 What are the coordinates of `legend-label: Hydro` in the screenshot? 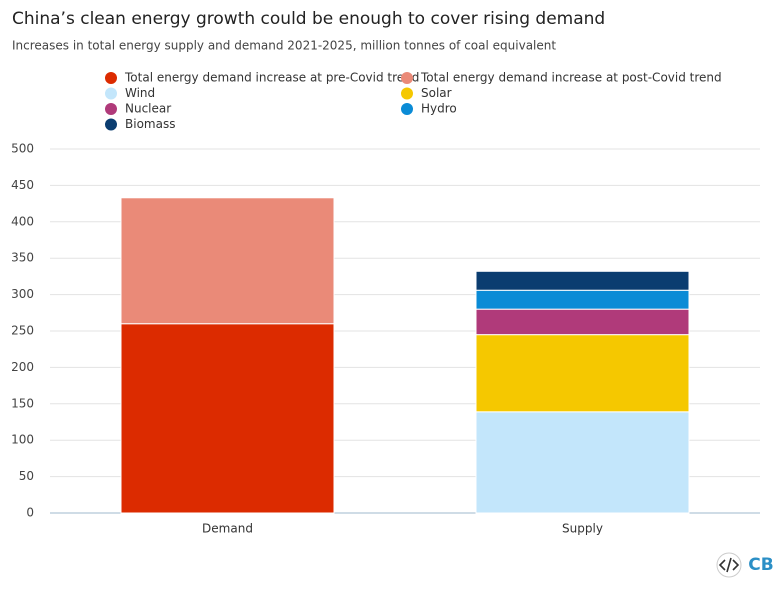 It's located at (439, 109).